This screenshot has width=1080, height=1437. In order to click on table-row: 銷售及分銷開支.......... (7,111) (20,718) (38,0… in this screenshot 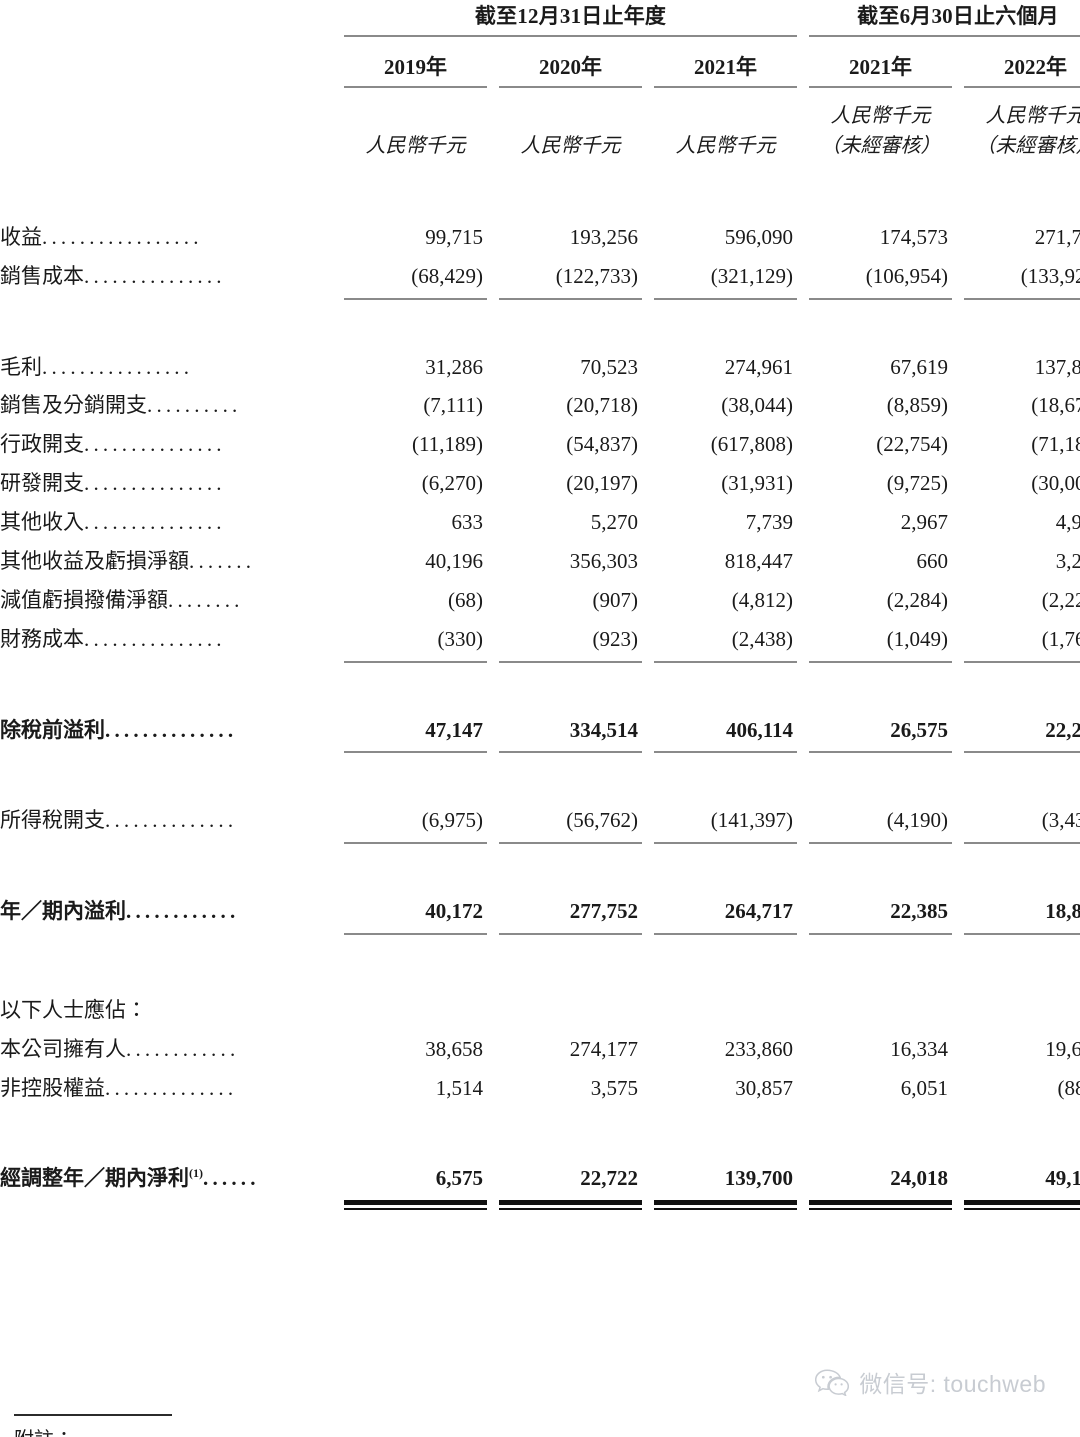, I will do `click(540, 400)`.